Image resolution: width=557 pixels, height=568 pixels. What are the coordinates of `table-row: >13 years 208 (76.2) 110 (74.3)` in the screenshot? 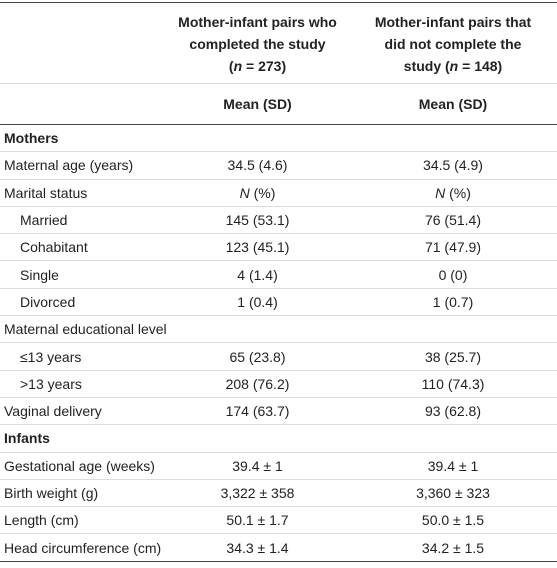 It's located at (278, 383).